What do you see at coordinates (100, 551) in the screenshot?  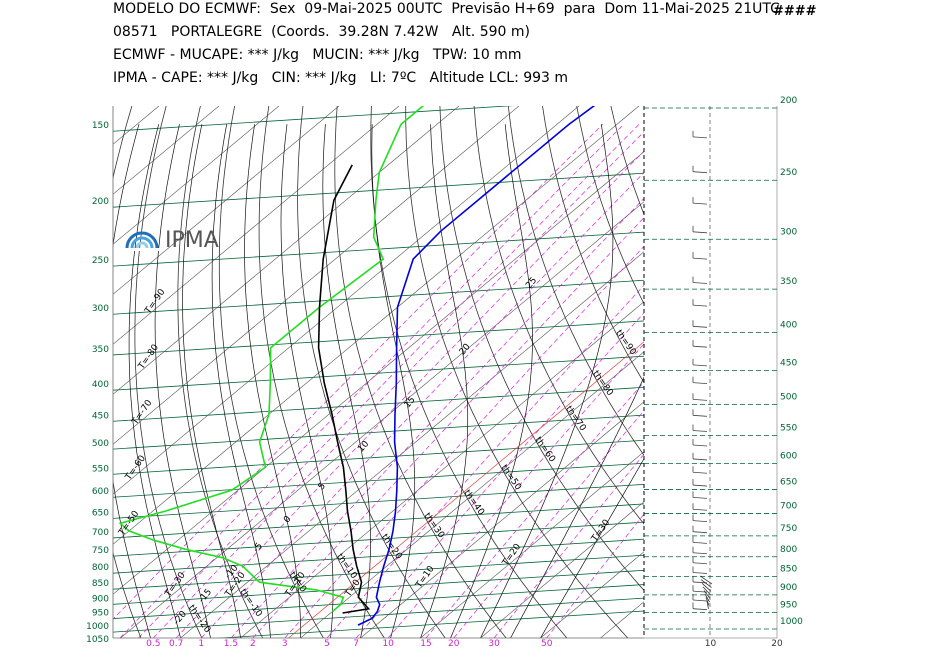 I see `pressure-tick-left: 750` at bounding box center [100, 551].